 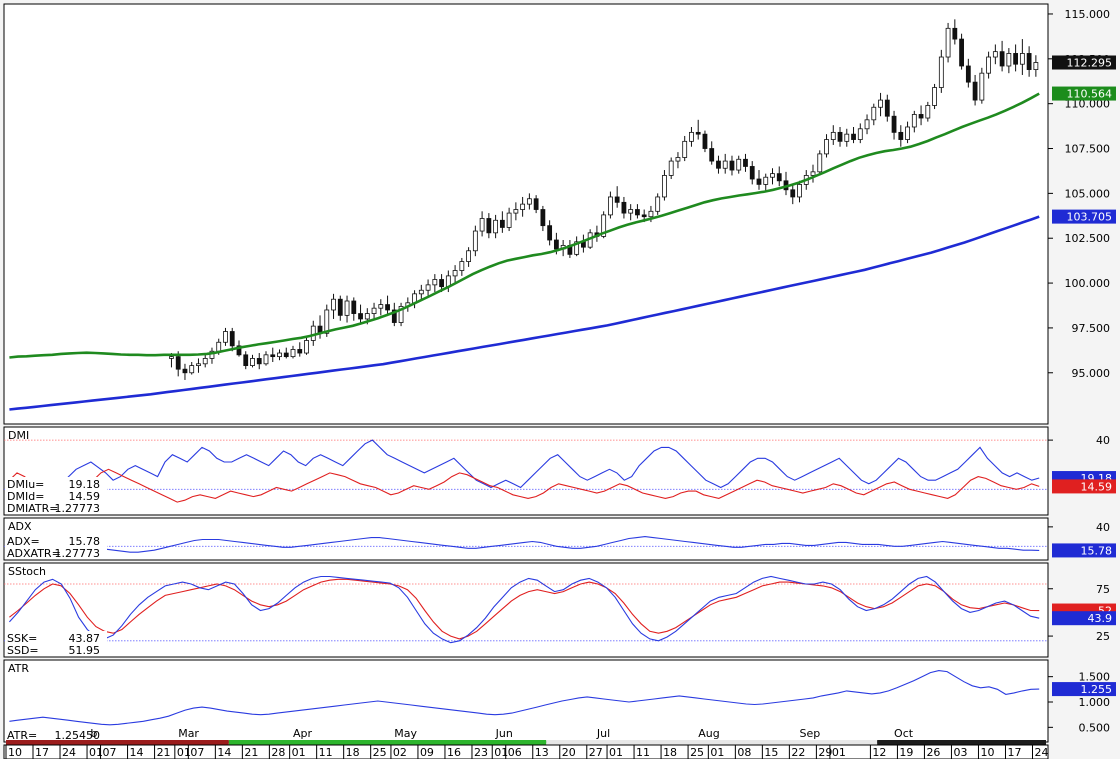 What do you see at coordinates (643, 752) in the screenshot?
I see `x-axis-day-label: 11` at bounding box center [643, 752].